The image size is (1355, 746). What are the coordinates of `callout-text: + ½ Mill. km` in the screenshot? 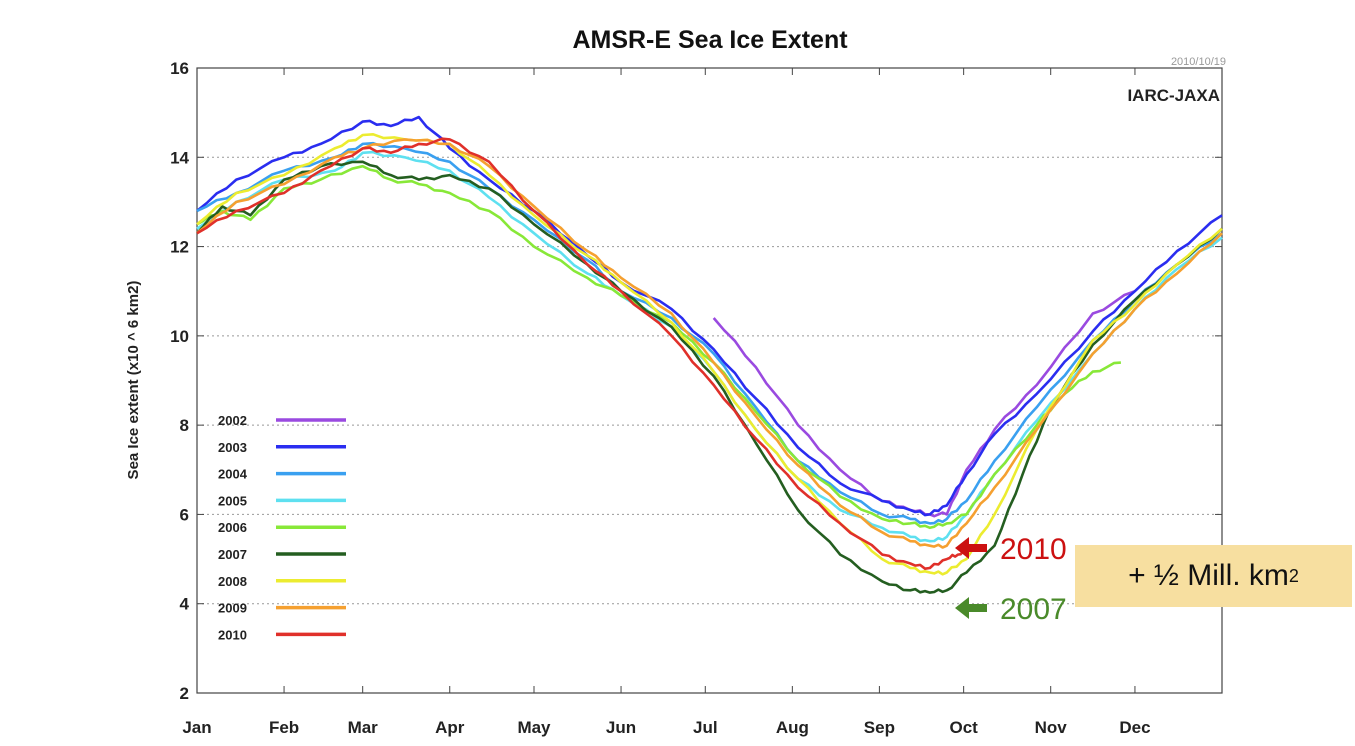 It's located at (1208, 575).